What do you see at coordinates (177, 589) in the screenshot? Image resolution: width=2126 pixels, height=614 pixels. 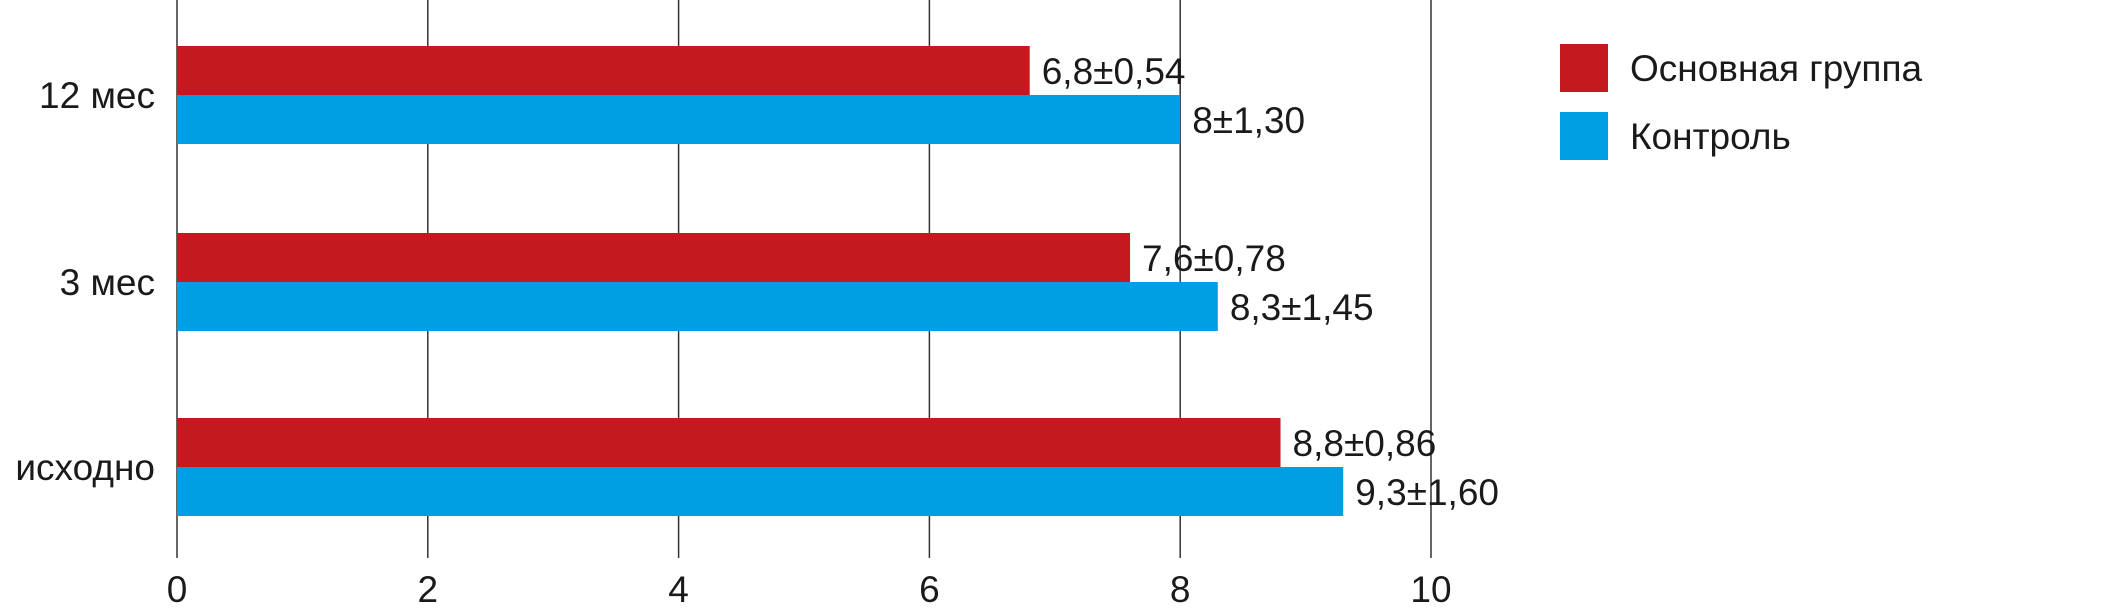 I see `x-tick-label: 0` at bounding box center [177, 589].